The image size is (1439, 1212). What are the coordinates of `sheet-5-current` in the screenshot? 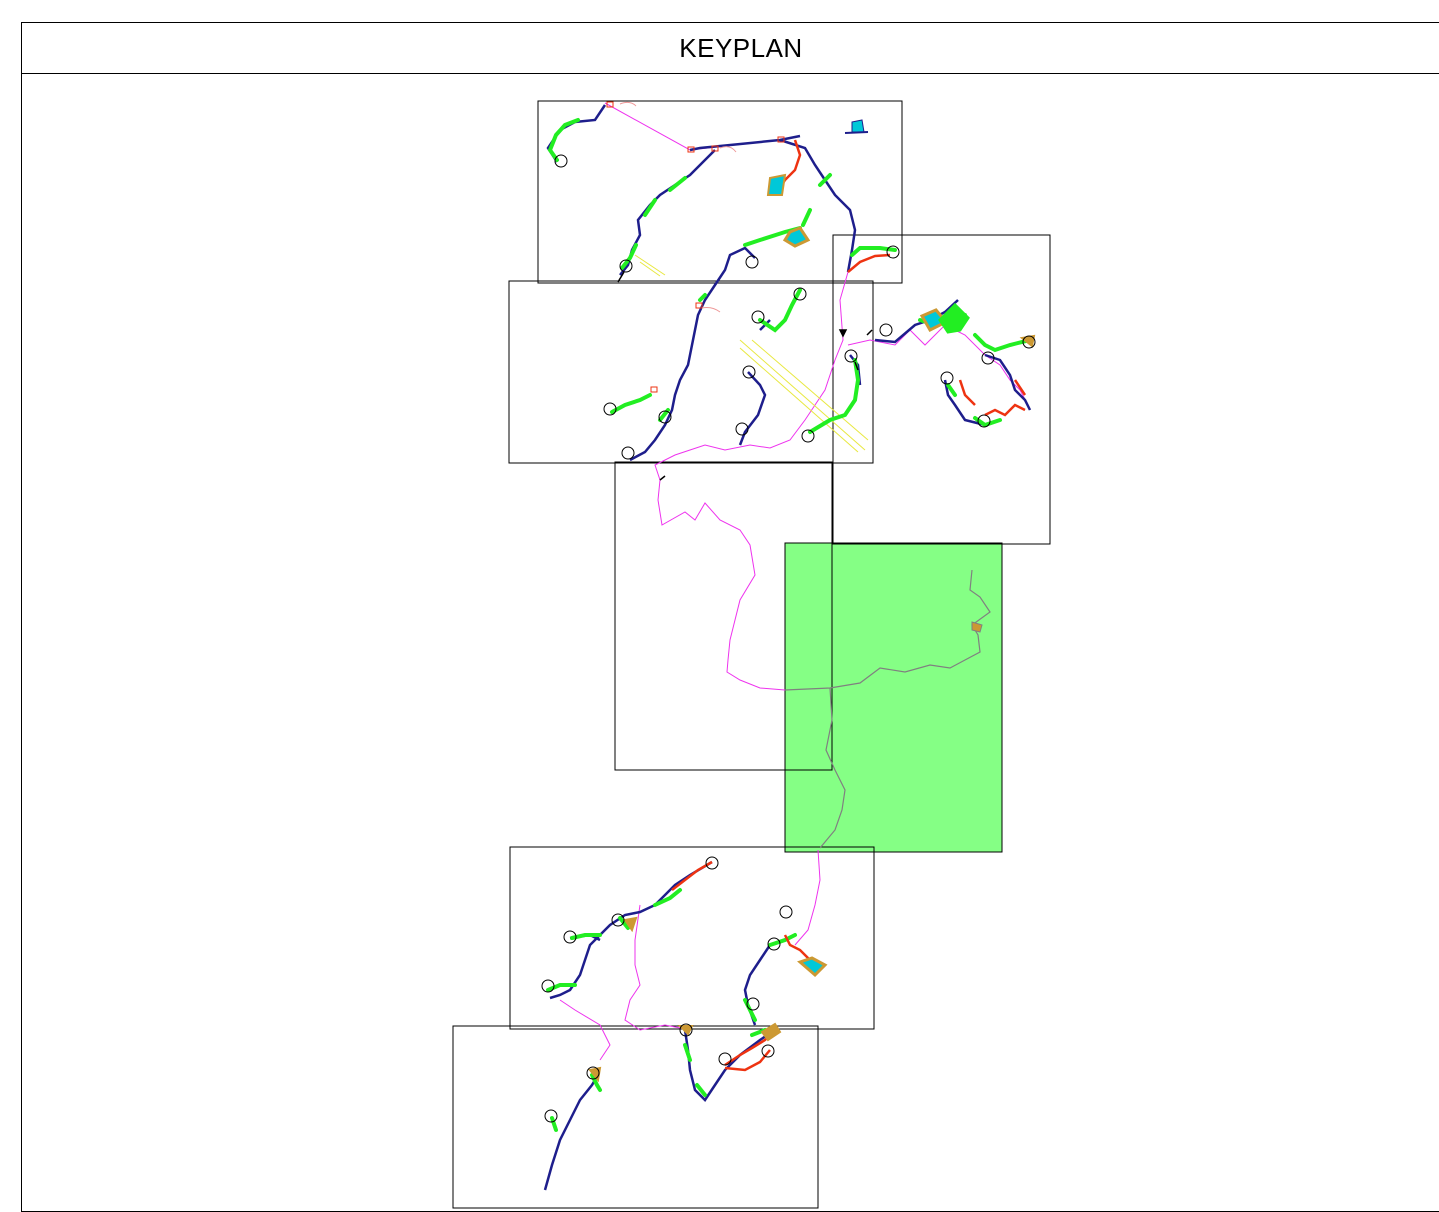 It's located at (893, 697).